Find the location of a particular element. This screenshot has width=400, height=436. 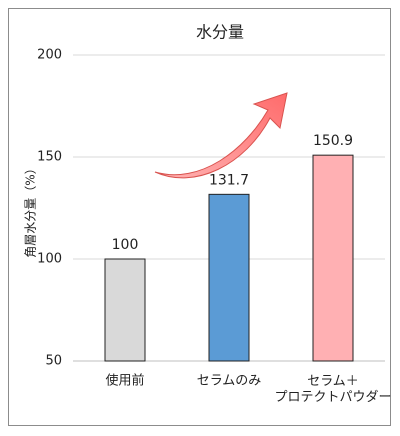

y-tick-label: 100 is located at coordinates (49, 259).